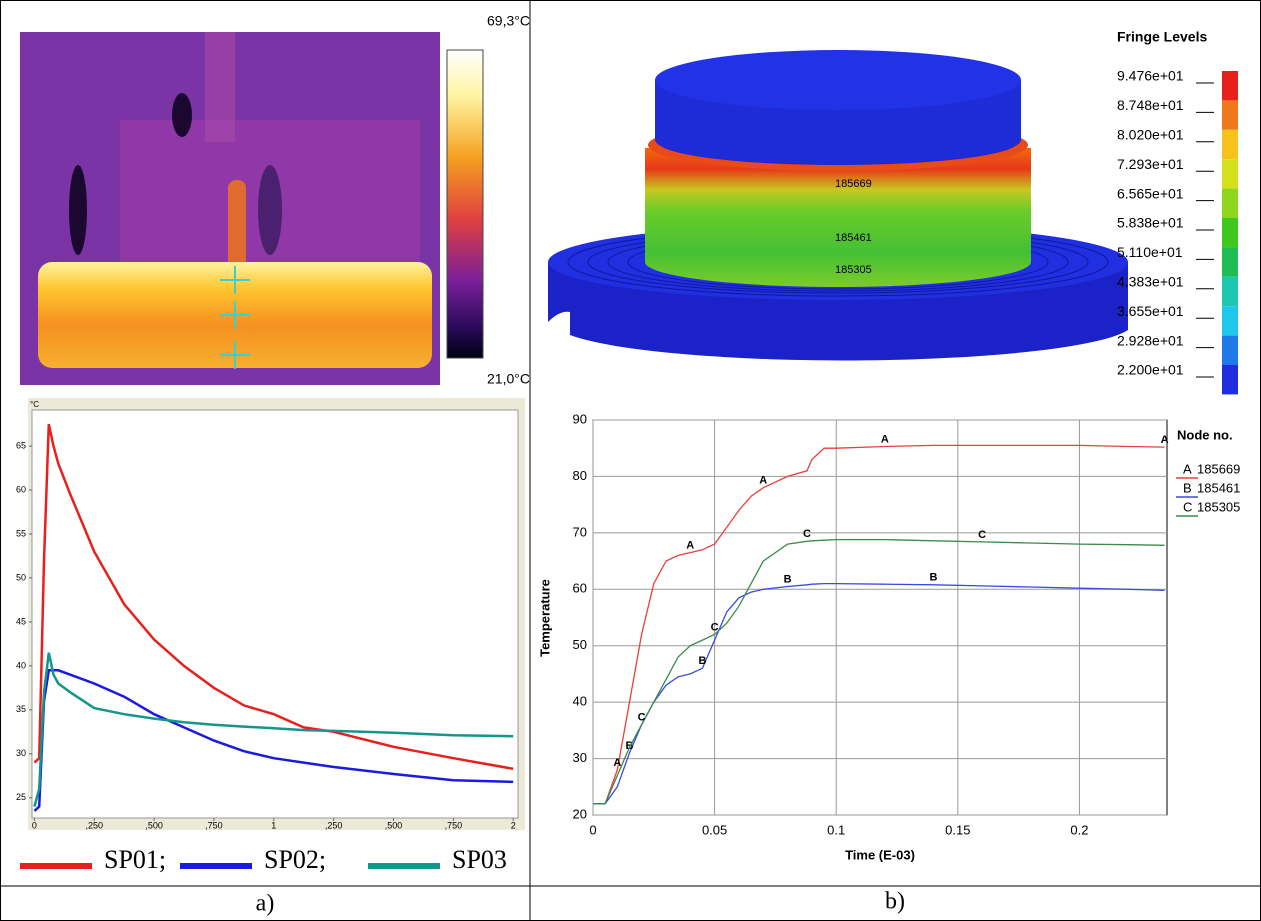 This screenshot has height=921, width=1261. What do you see at coordinates (1150, 370) in the screenshot?
I see `fringe-label: 2.200e+01` at bounding box center [1150, 370].